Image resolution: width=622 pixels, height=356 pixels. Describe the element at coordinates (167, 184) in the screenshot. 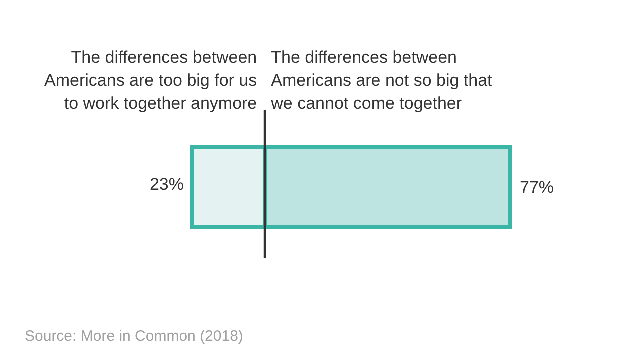

I see `data-label: 23%` at that location.